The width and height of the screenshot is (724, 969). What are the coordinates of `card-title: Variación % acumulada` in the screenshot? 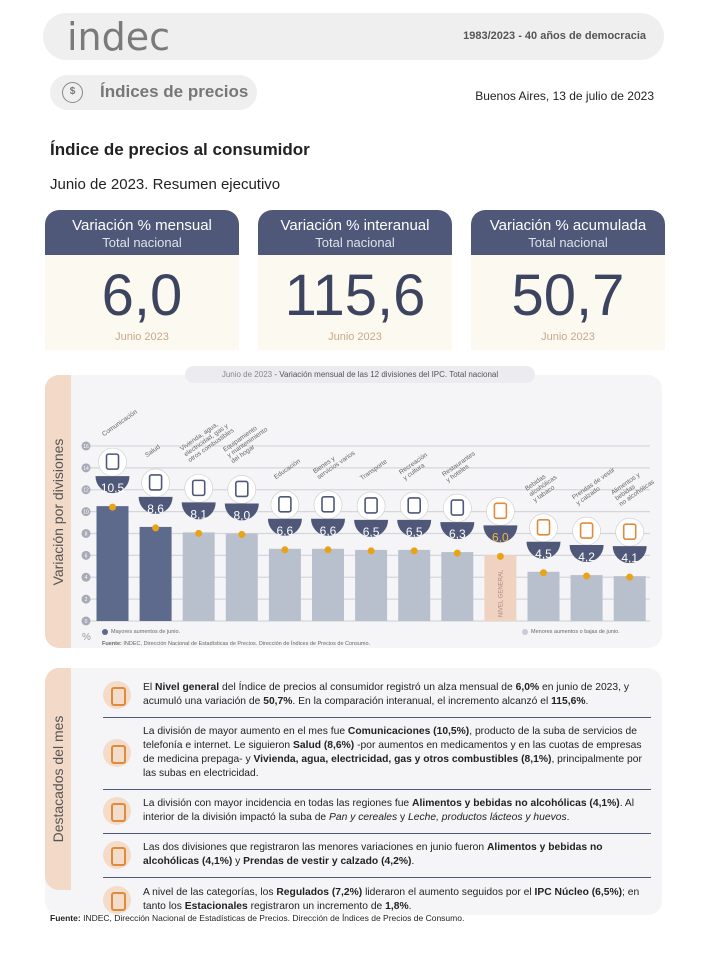 It's located at (568, 225).